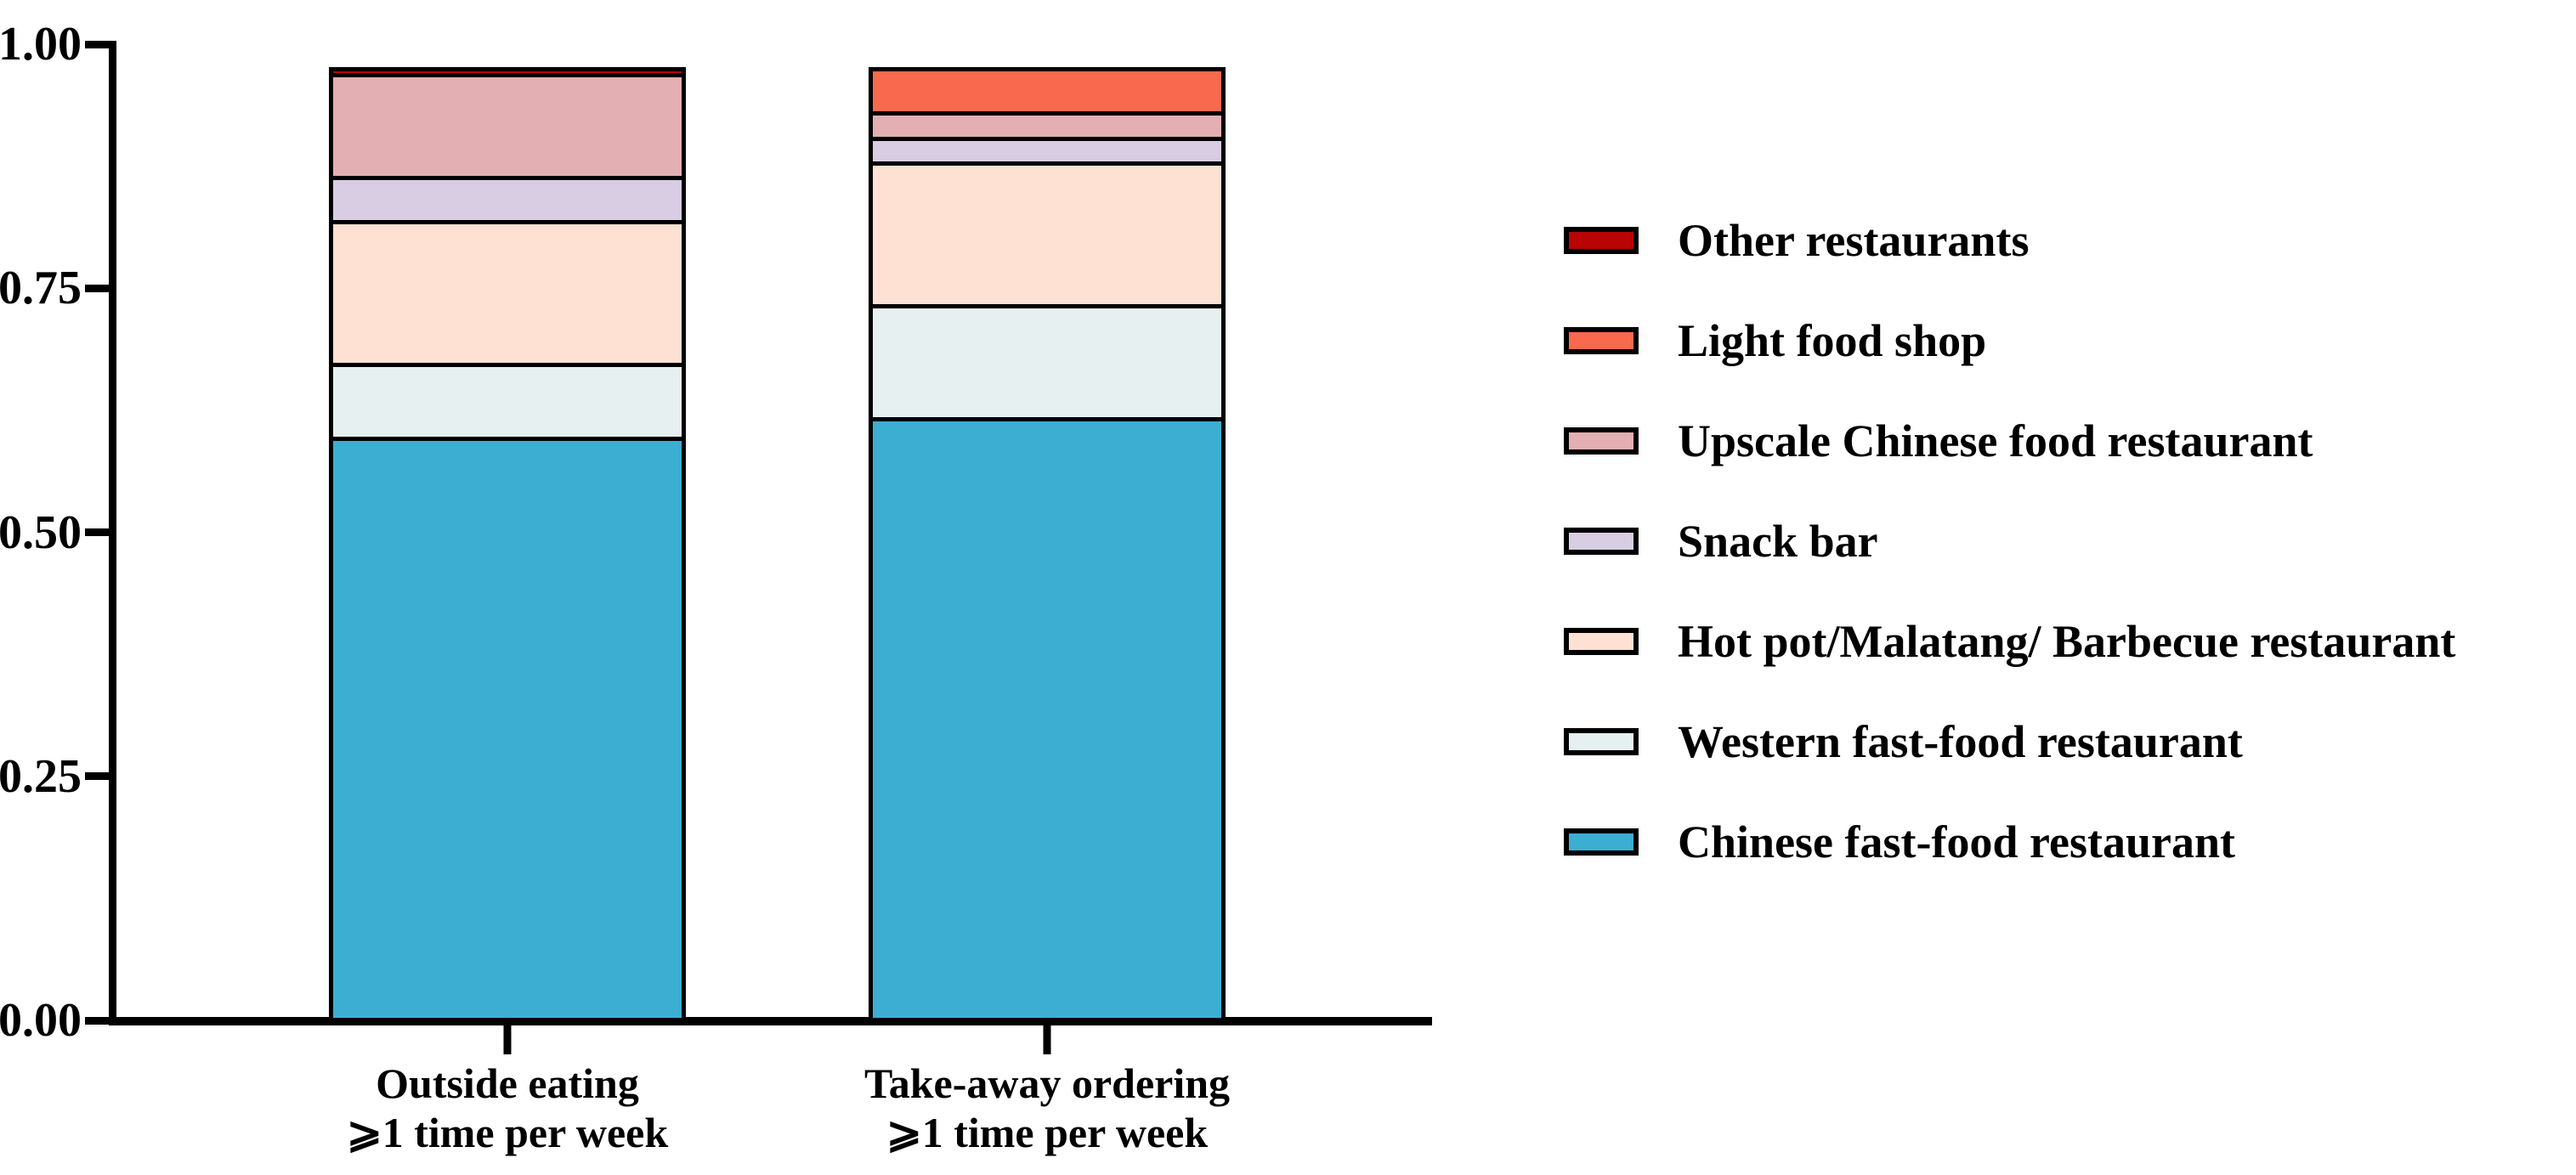  What do you see at coordinates (770, 1021) in the screenshot?
I see `x-axis-line` at bounding box center [770, 1021].